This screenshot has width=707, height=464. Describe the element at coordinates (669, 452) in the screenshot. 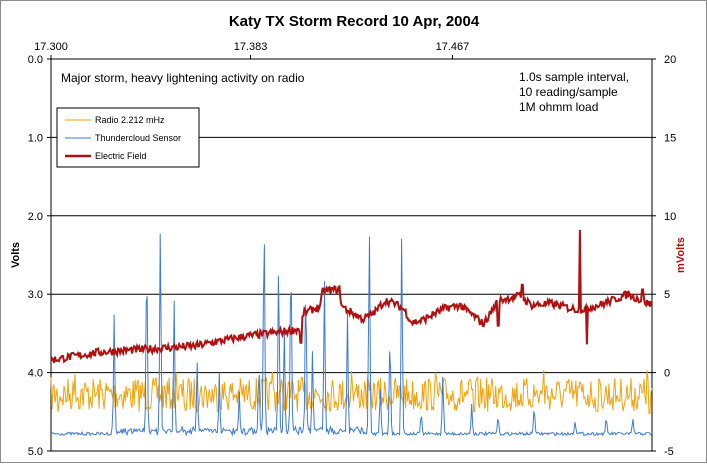

I see `y-right-tick-label: -5` at that location.